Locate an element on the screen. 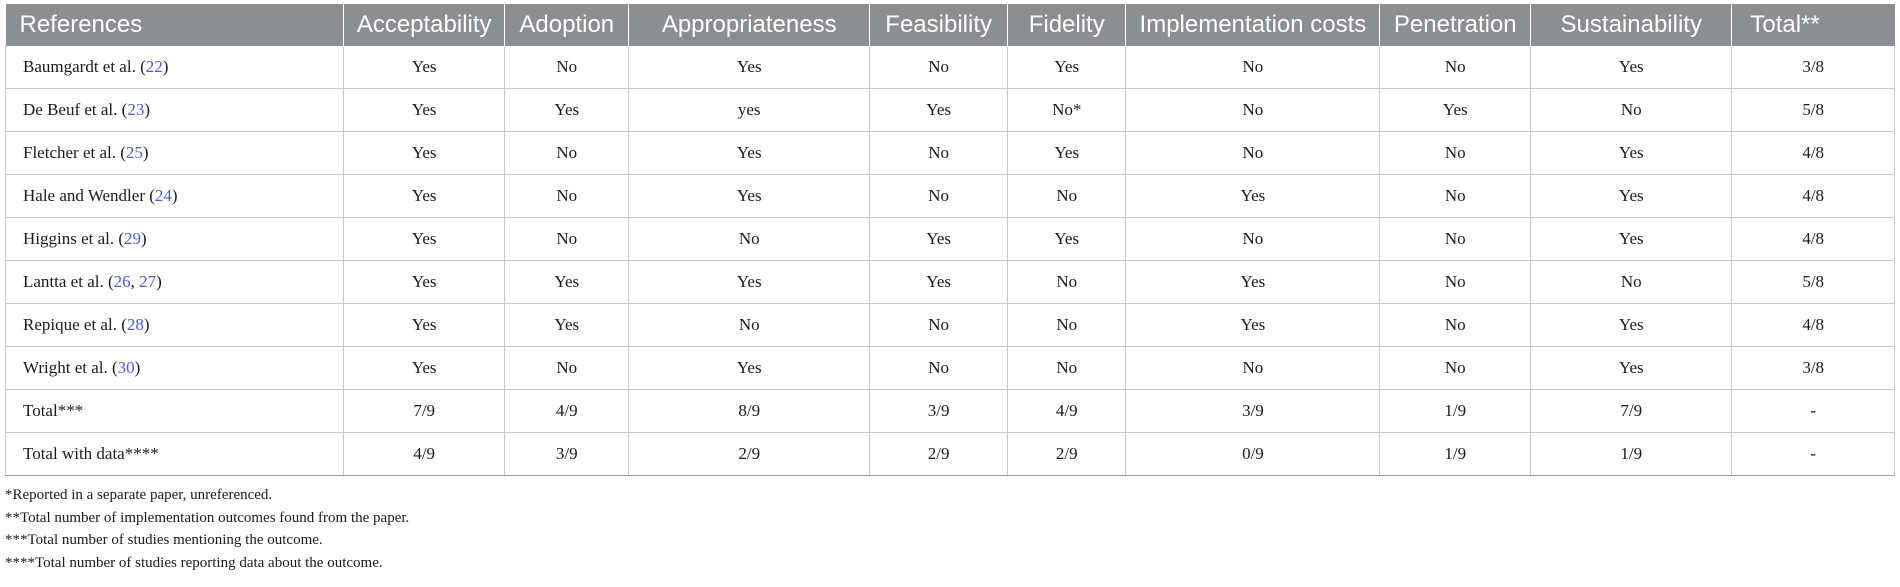 This screenshot has height=587, width=1900. citation-link: 30 is located at coordinates (126, 367).